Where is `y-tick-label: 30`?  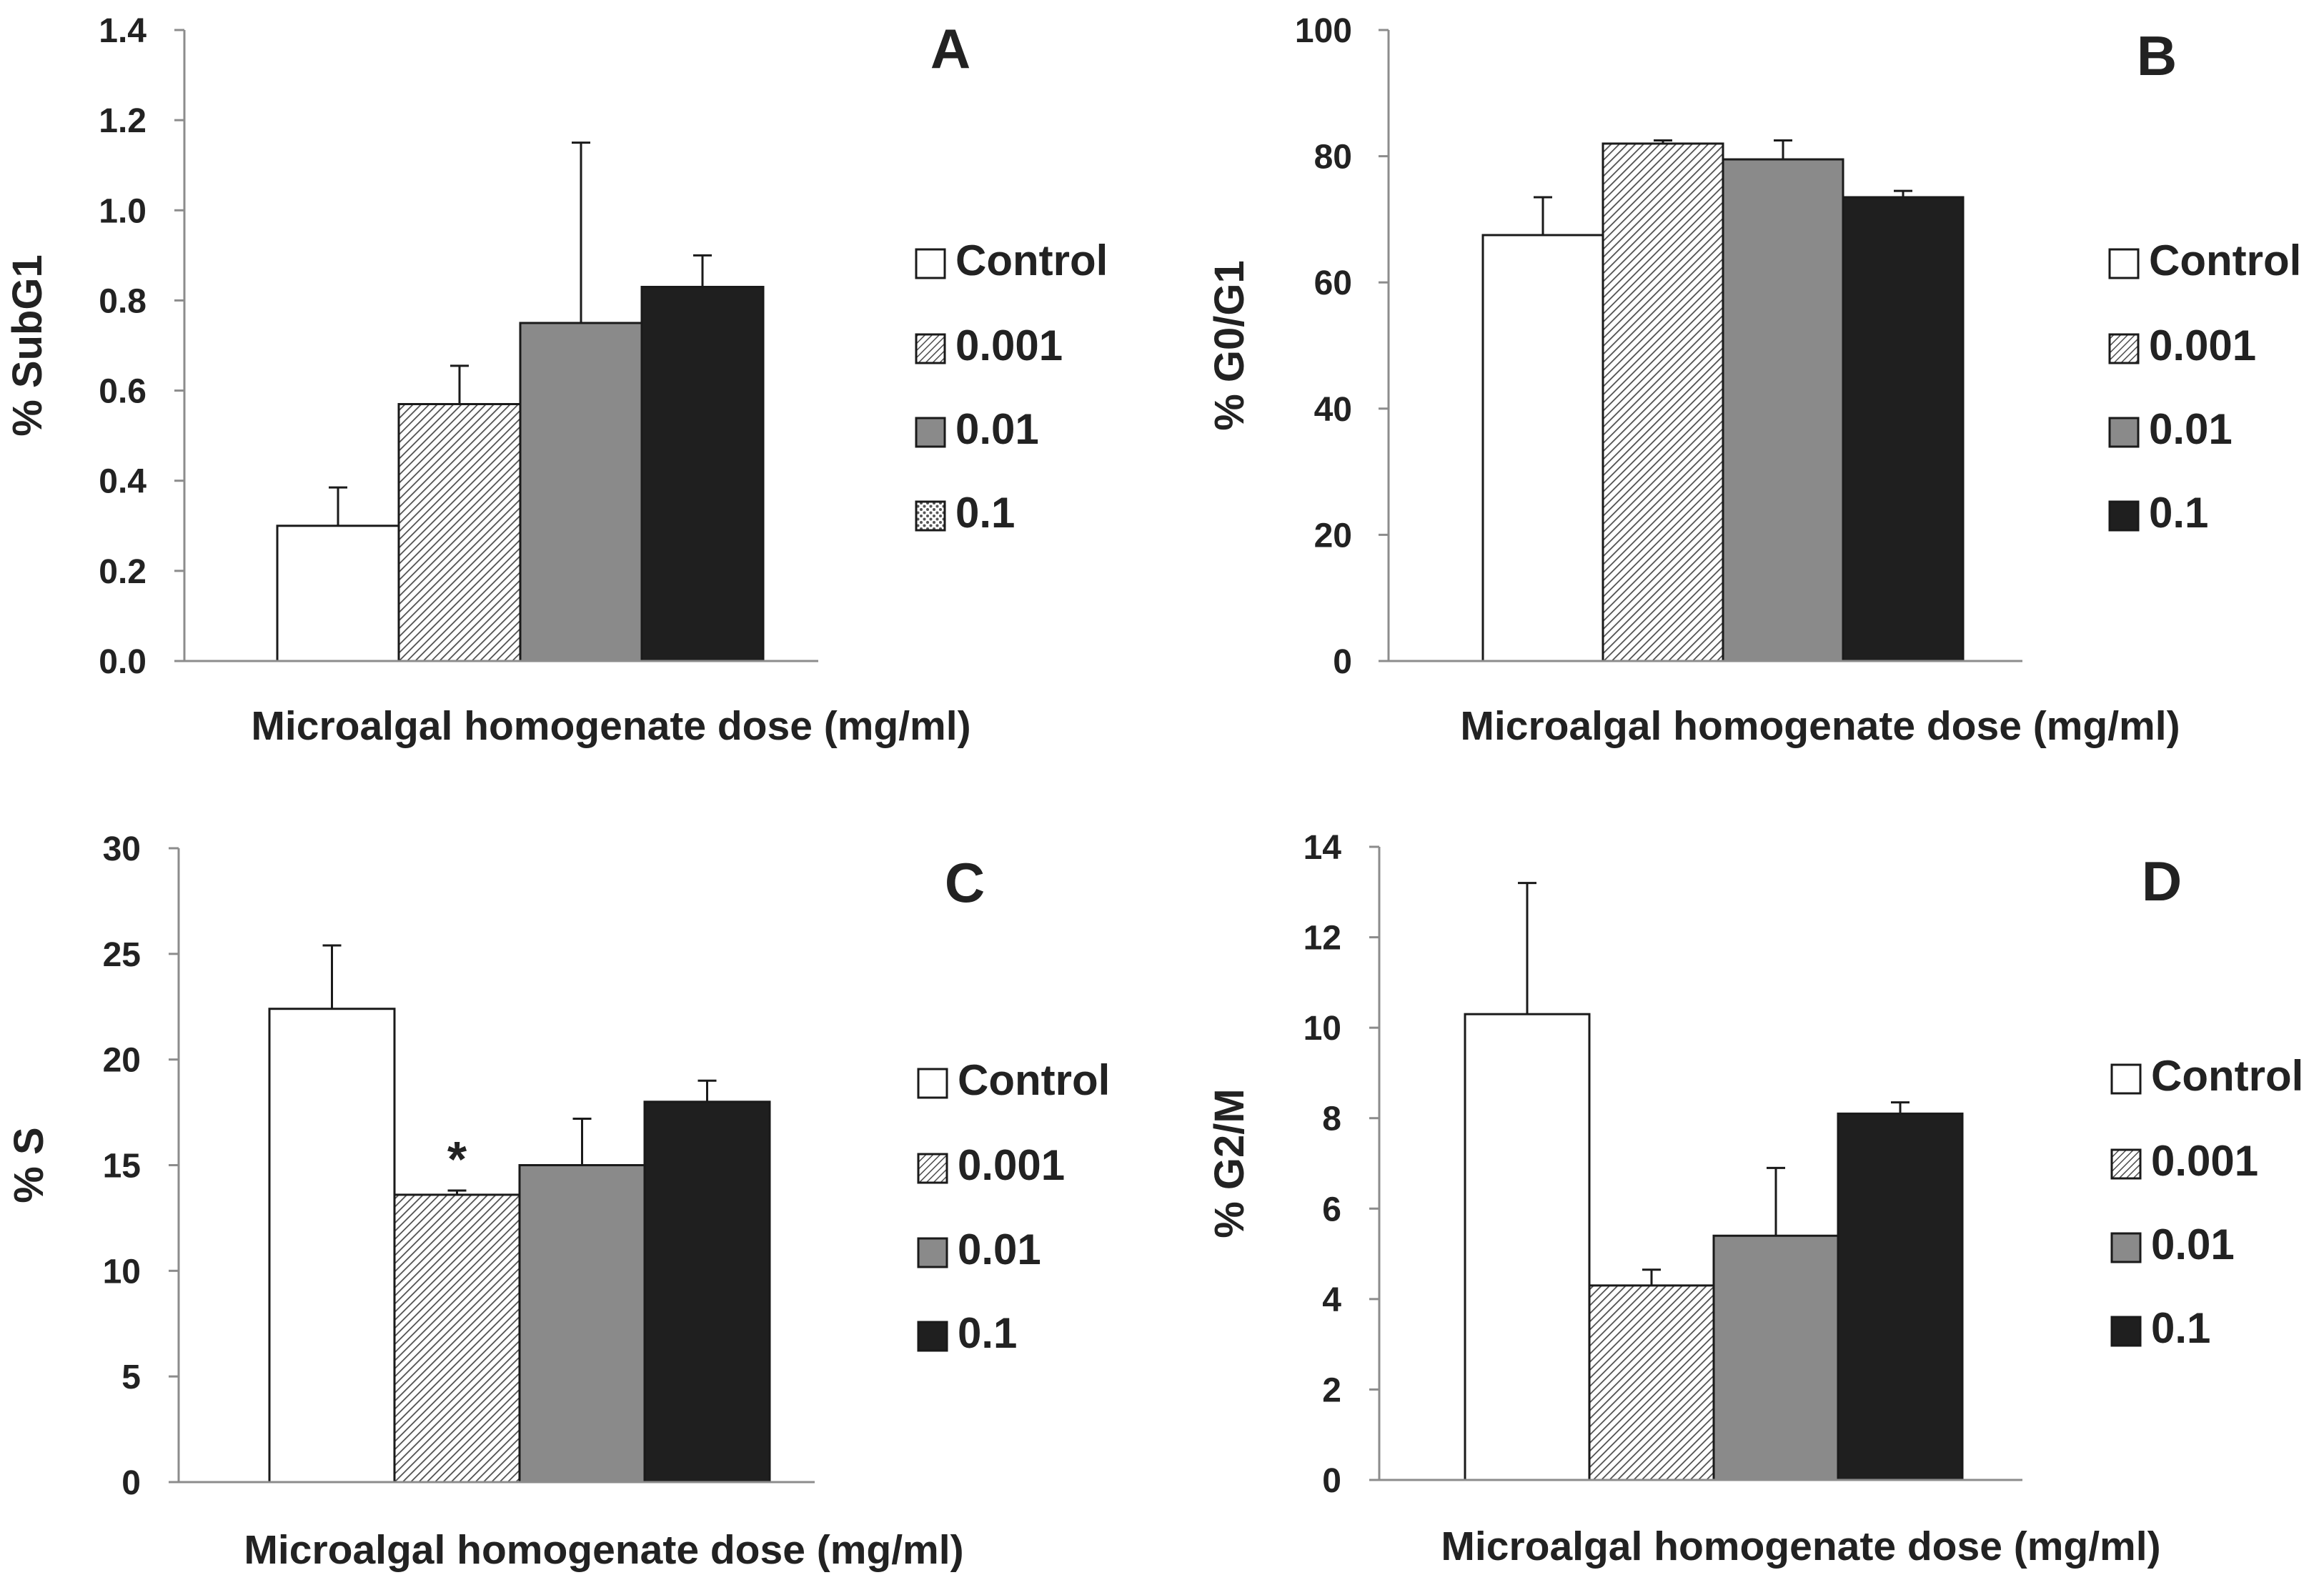
y-tick-label: 30 is located at coordinates (122, 849).